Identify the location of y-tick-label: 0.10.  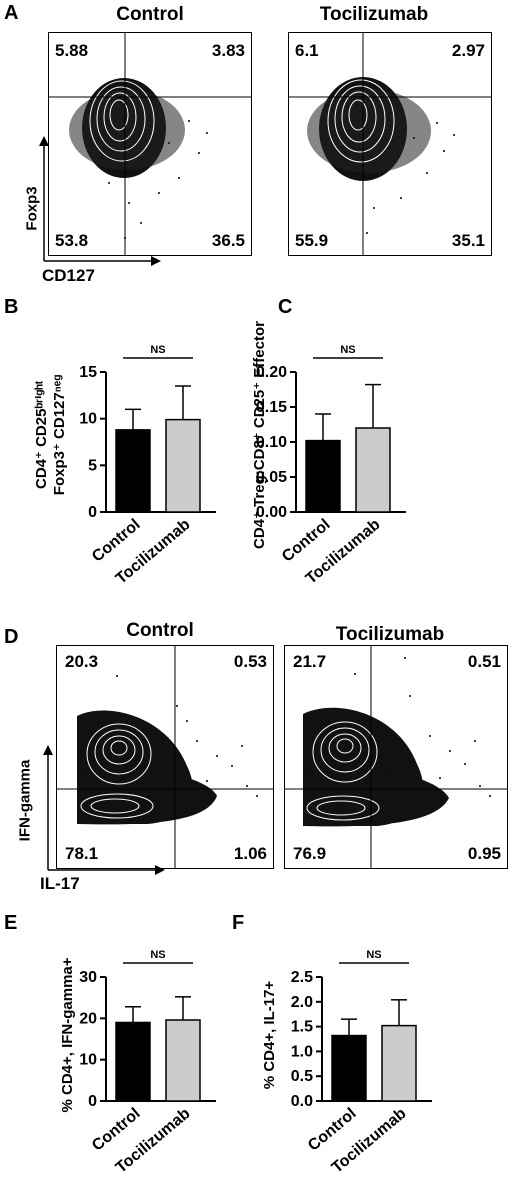
(271, 442).